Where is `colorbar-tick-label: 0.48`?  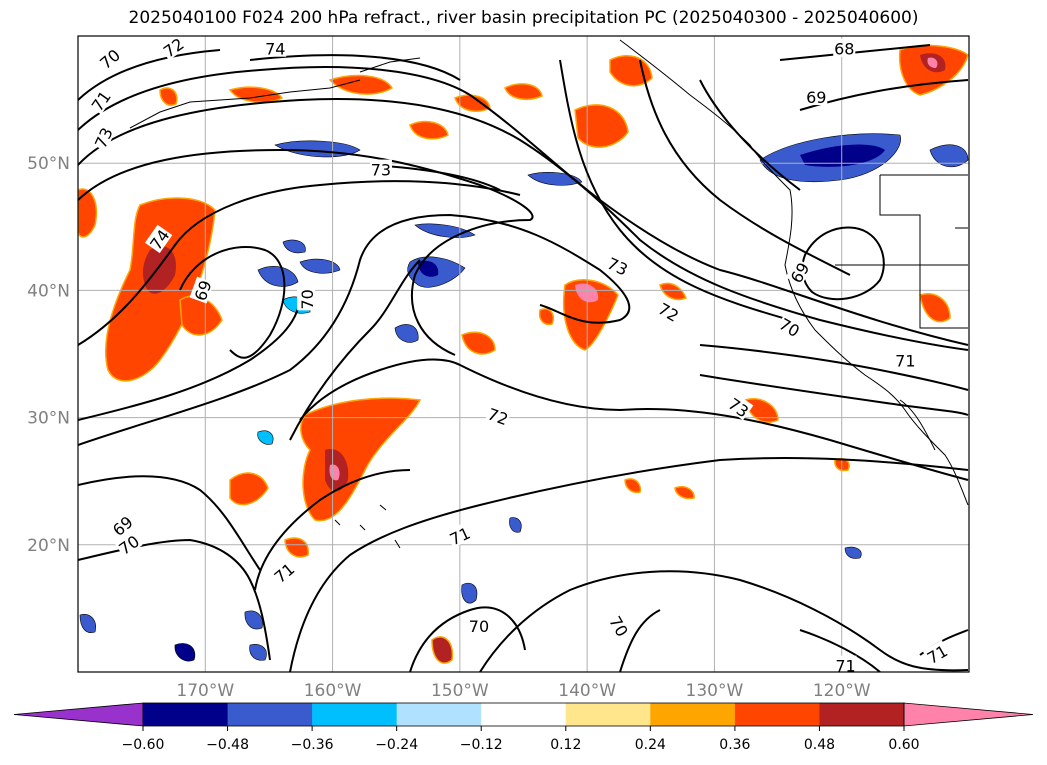
colorbar-tick-label: 0.48 is located at coordinates (819, 745).